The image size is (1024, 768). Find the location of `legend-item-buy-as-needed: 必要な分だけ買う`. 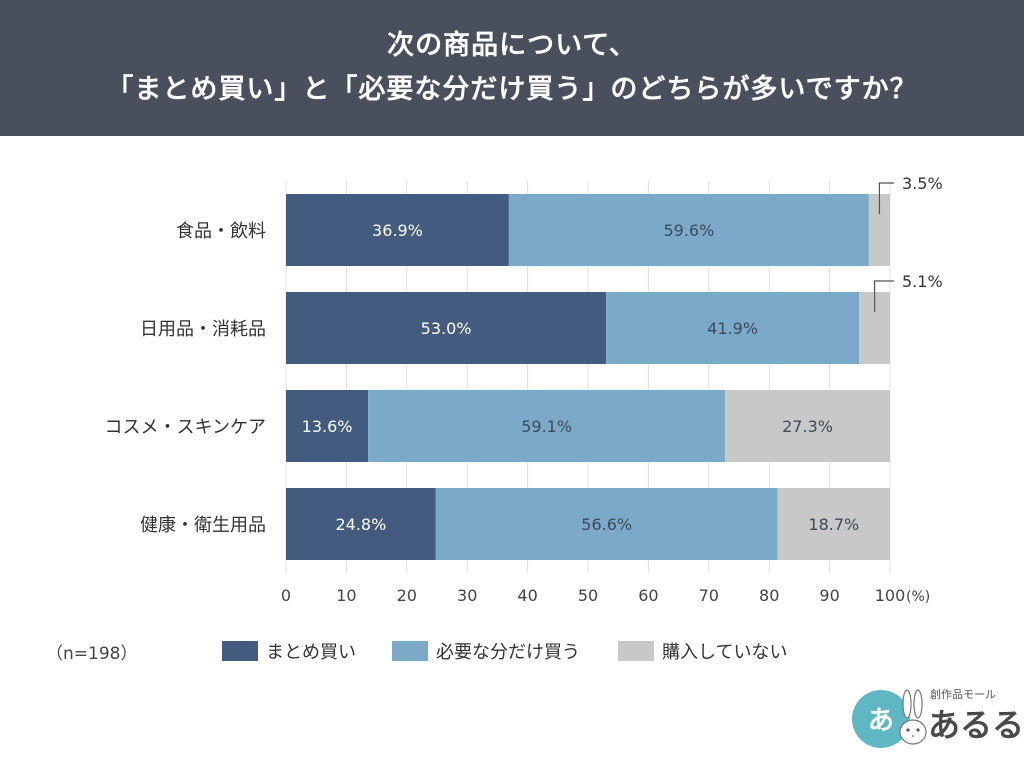

legend-item-buy-as-needed: 必要な分だけ買う is located at coordinates (486, 651).